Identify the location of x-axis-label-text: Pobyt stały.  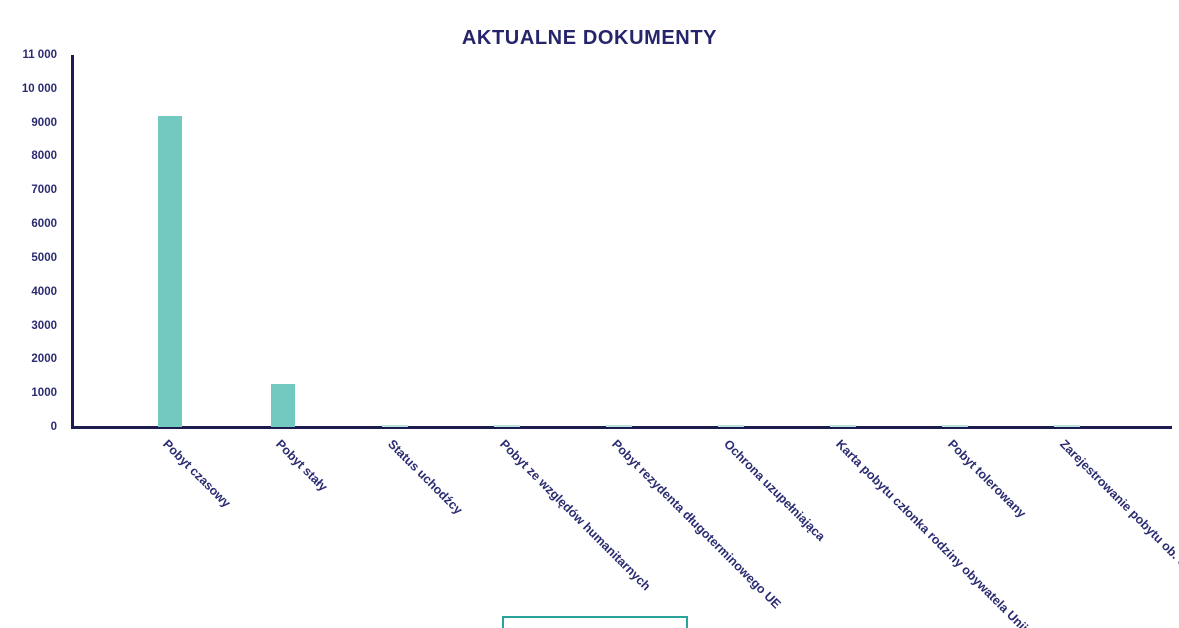
(302, 466).